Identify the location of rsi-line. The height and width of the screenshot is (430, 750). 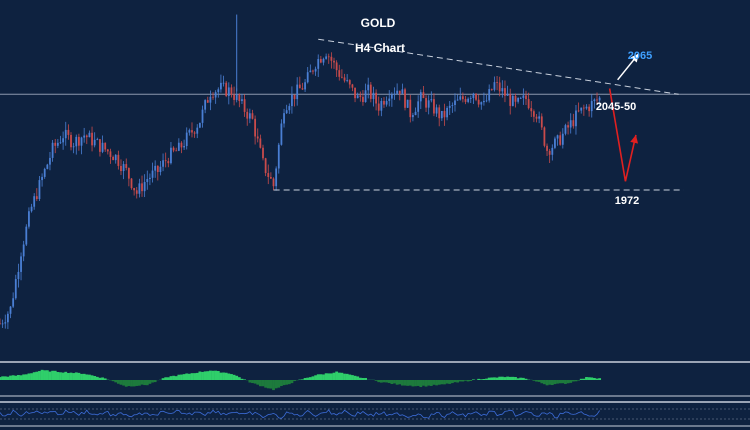
(300, 414).